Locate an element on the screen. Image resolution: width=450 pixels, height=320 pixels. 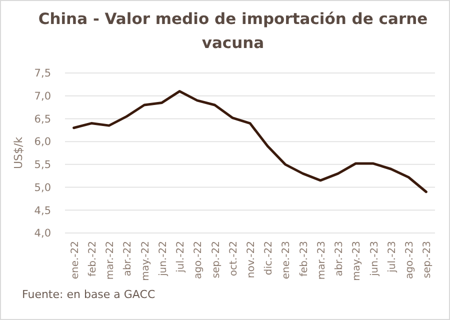
x-tick-label: jul.-23 is located at coordinates (392, 257).